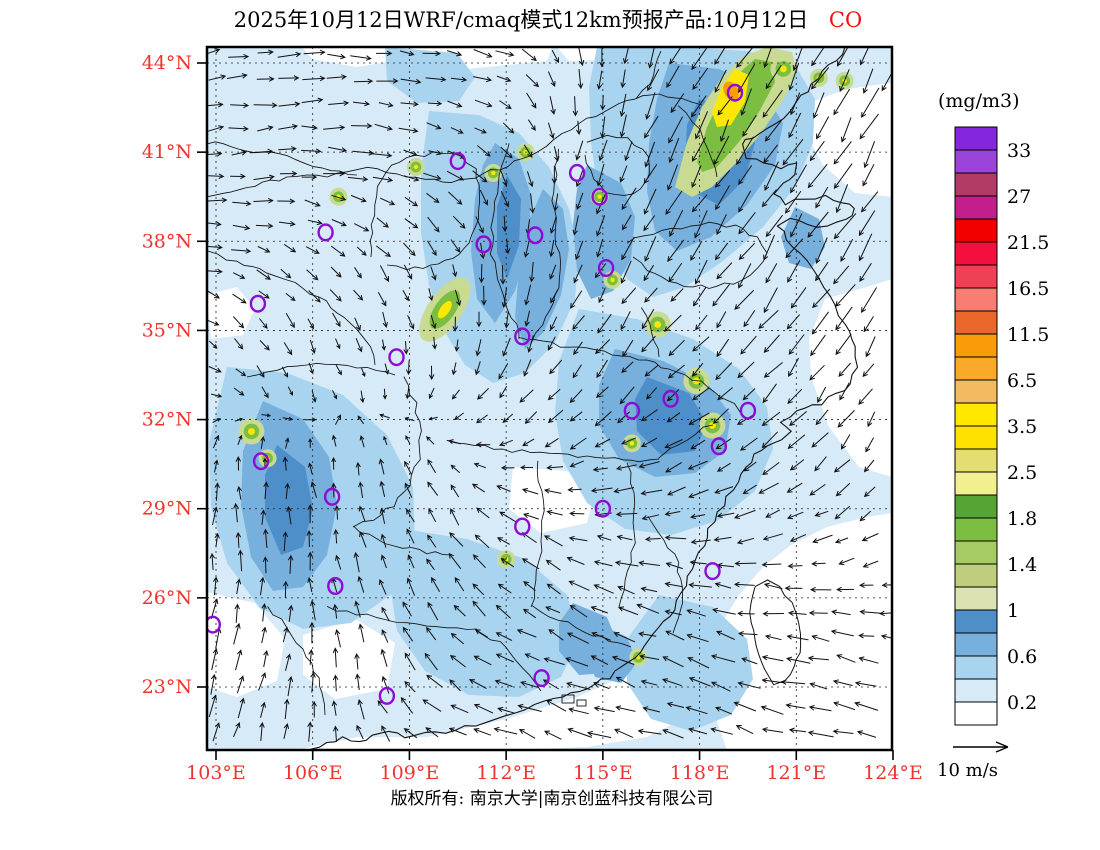 This screenshot has width=1100, height=850. What do you see at coordinates (973, 761) in the screenshot?
I see `wind-scale-legend: 10 m/s` at bounding box center [973, 761].